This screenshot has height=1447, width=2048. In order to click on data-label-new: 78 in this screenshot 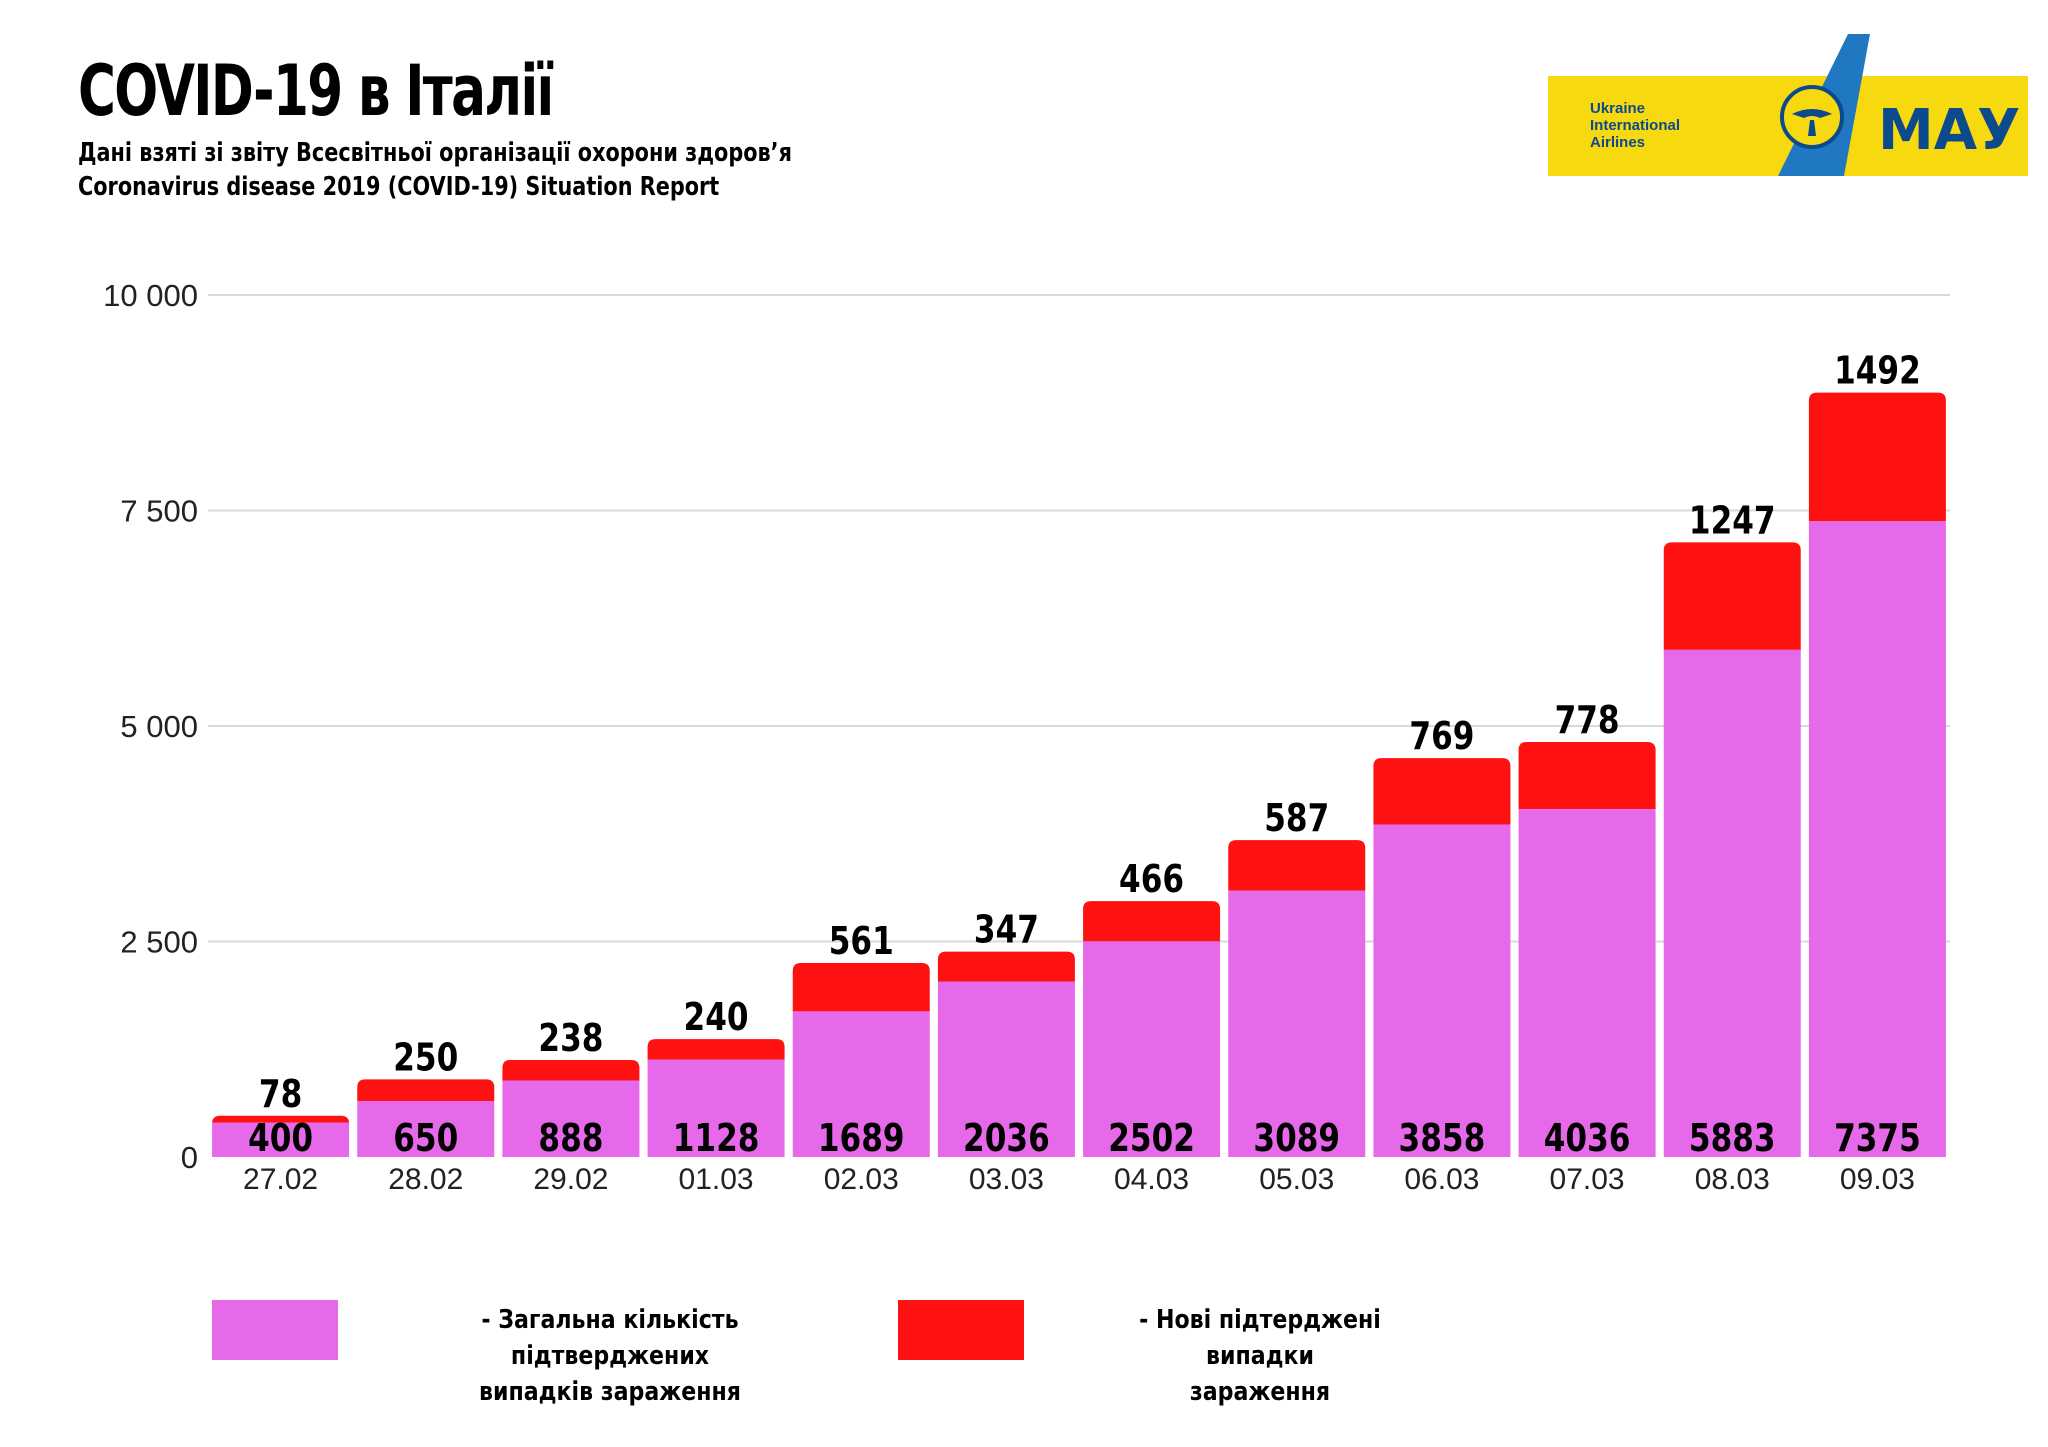, I will do `click(280, 1095)`.